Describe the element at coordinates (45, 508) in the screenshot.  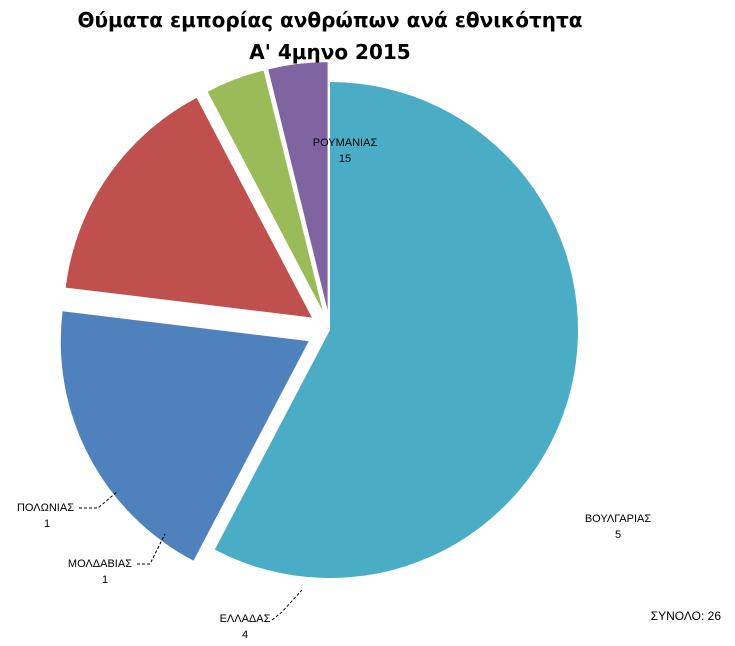
I see `slice-label-5: ΠΟΛΩΝΙΑΣ` at that location.